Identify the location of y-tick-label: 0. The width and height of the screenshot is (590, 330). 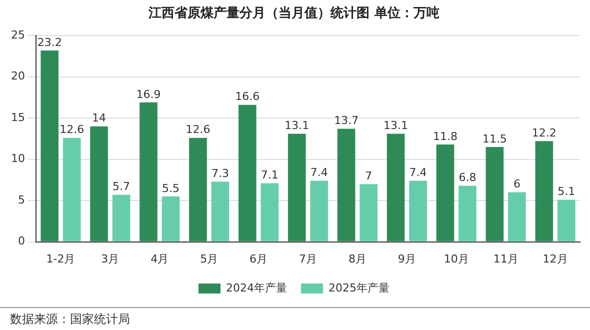
(21, 241).